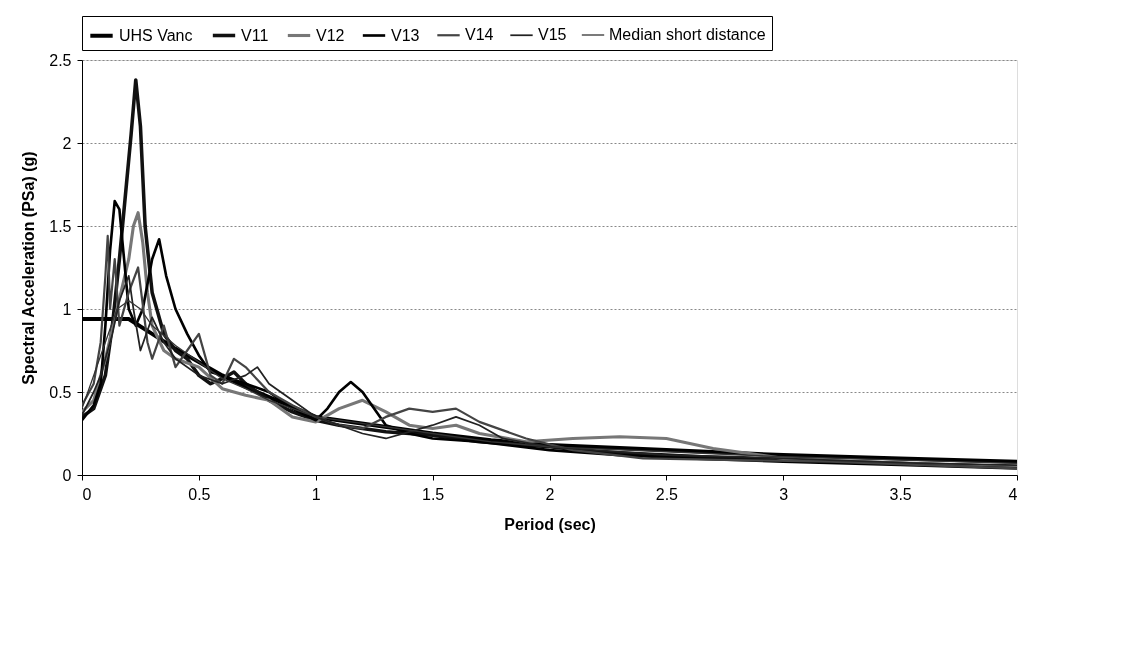  Describe the element at coordinates (667, 494) in the screenshot. I see `x-tick-label: 2.5` at that location.